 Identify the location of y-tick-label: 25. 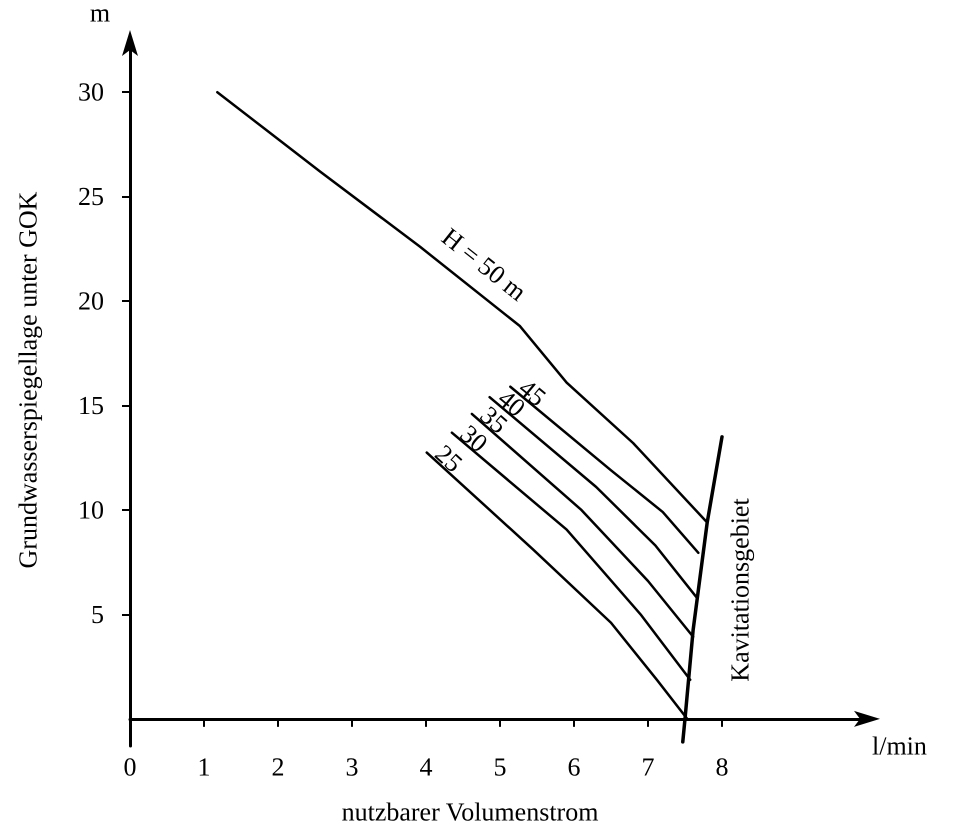
(91, 197).